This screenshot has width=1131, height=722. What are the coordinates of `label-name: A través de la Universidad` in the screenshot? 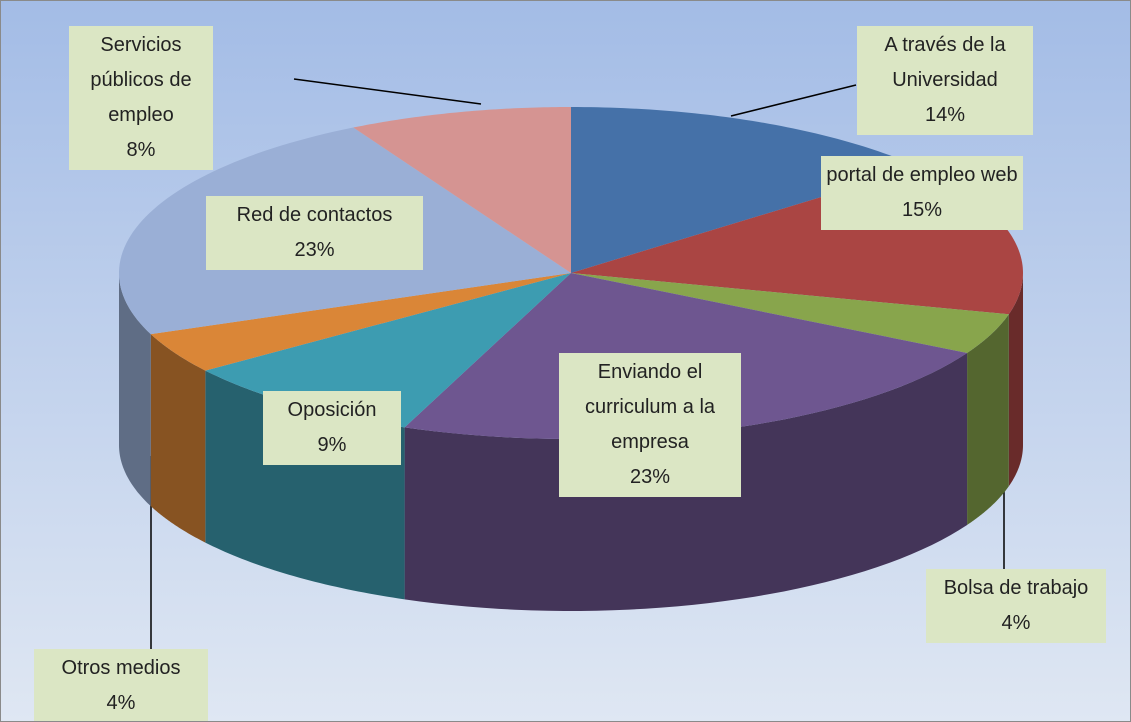 It's located at (945, 62).